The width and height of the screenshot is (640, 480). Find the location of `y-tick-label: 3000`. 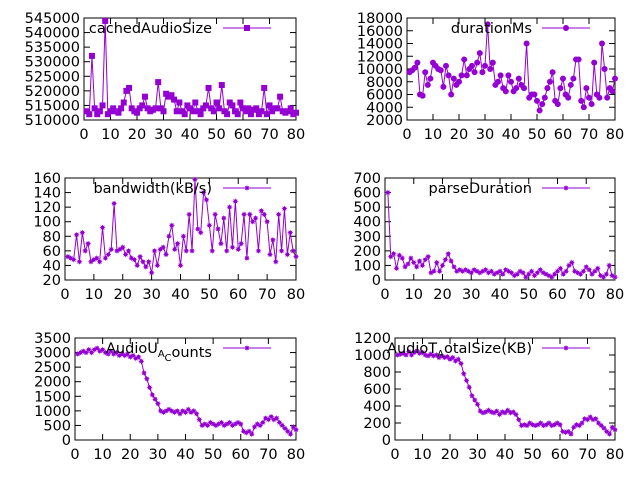

y-tick-label: 3000 is located at coordinates (52, 354).